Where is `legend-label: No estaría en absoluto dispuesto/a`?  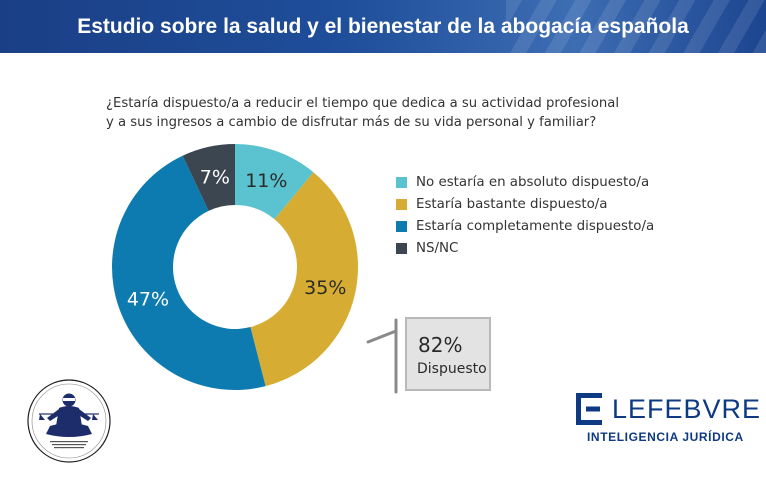 legend-label: No estaría en absoluto dispuesto/a is located at coordinates (533, 182).